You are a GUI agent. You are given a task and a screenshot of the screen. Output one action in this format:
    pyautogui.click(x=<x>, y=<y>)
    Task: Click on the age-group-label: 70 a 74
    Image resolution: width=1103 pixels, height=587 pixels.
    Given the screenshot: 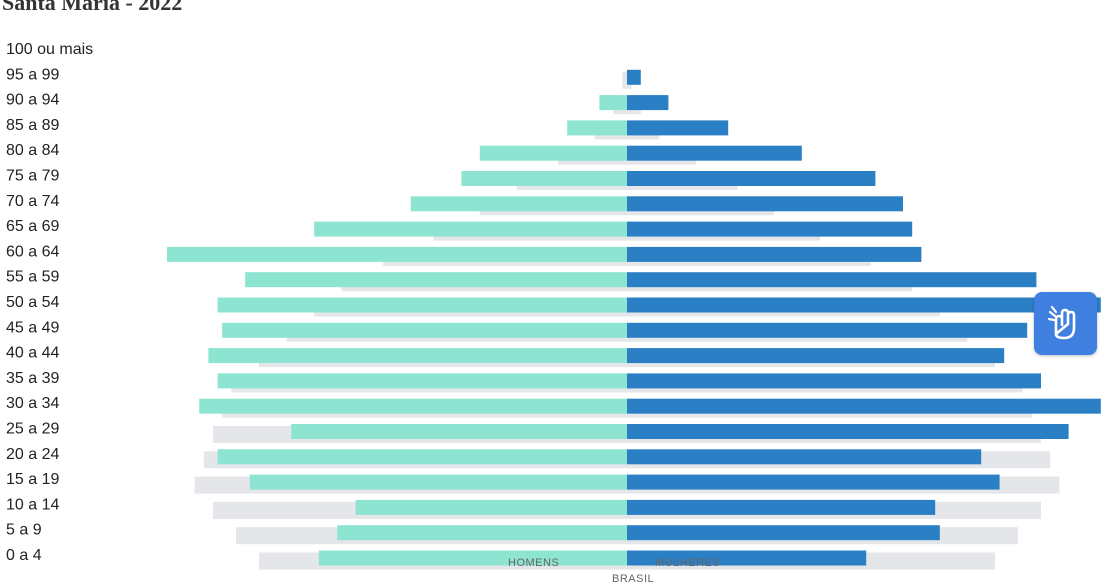 What is the action you would take?
    pyautogui.click(x=32, y=201)
    